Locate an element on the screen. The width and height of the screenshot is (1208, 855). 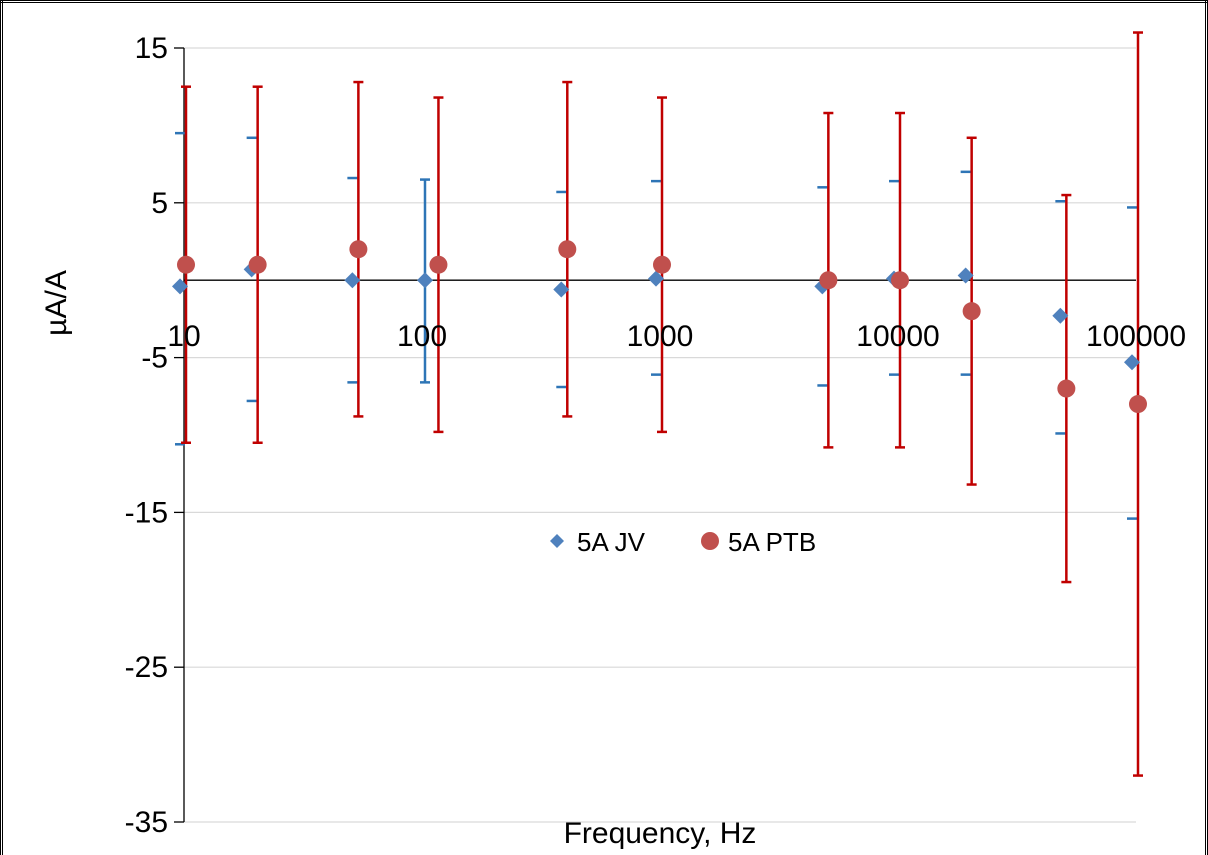
y-tick-label: 15 is located at coordinates (151, 48).